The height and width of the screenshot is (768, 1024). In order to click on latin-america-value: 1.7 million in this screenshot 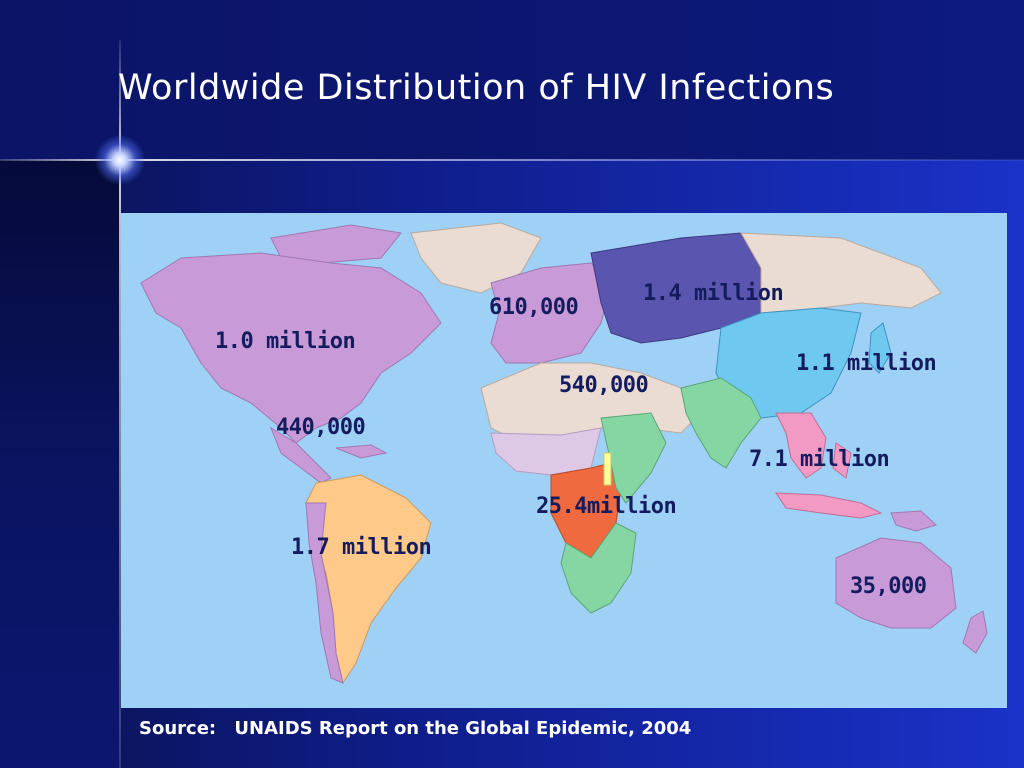, I will do `click(361, 547)`.